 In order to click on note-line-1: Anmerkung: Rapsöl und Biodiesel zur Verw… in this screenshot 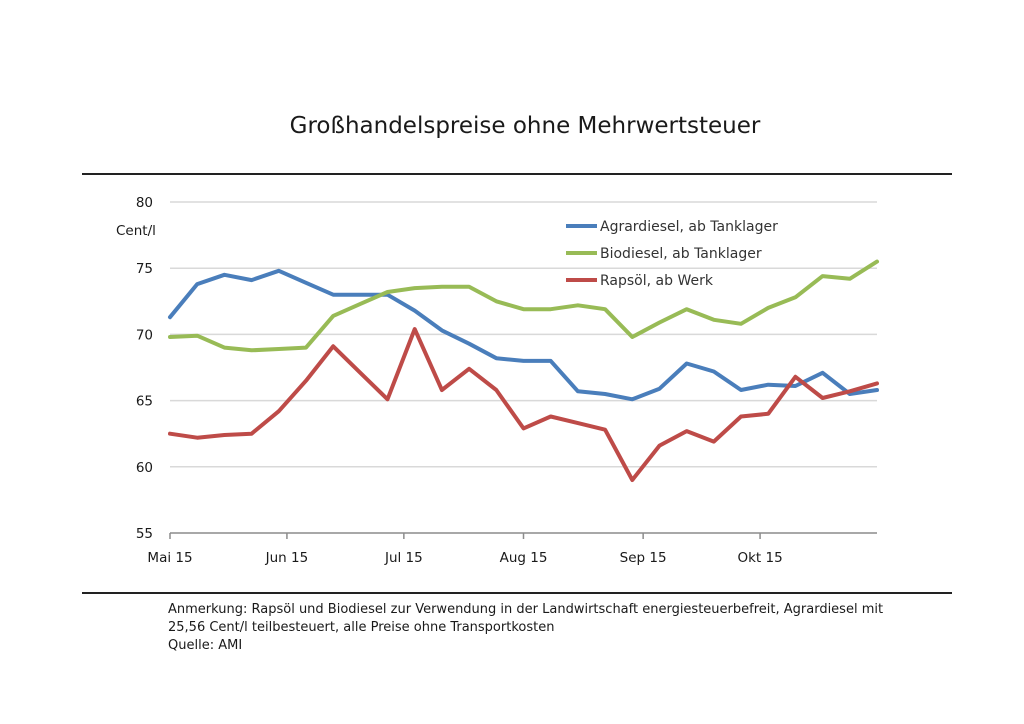, I will do `click(526, 609)`.